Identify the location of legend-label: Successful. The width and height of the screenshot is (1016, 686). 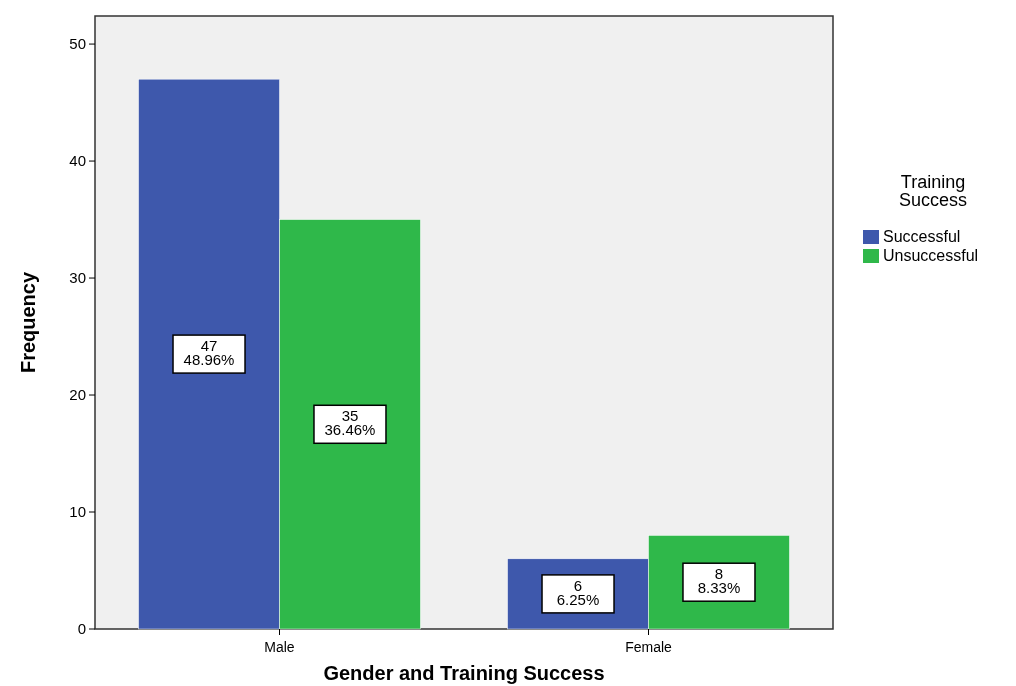
(922, 236).